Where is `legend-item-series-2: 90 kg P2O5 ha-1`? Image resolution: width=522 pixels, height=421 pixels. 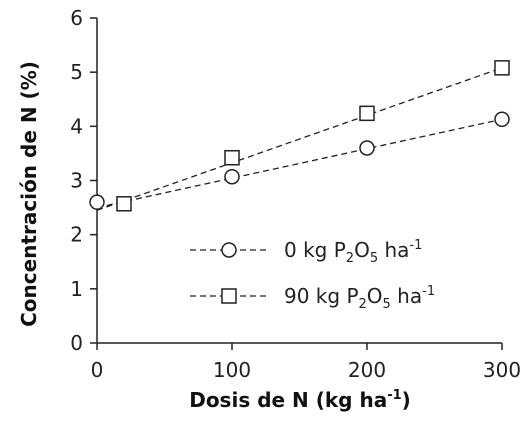 legend-item-series-2: 90 kg P2O5 ha-1 is located at coordinates (312, 298).